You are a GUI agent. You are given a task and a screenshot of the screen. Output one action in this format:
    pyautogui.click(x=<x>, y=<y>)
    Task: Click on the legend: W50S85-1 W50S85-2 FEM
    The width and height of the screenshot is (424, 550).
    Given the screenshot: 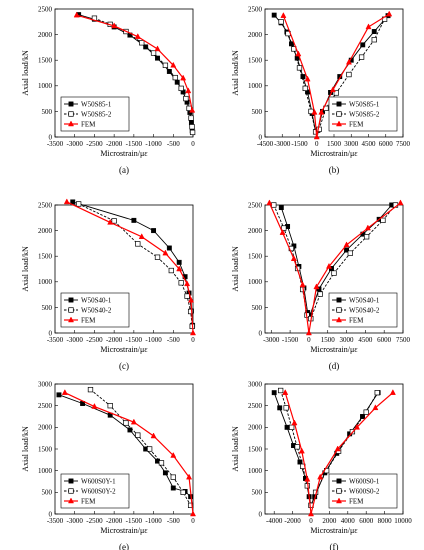 What is the action you would take?
    pyautogui.click(x=95, y=114)
    